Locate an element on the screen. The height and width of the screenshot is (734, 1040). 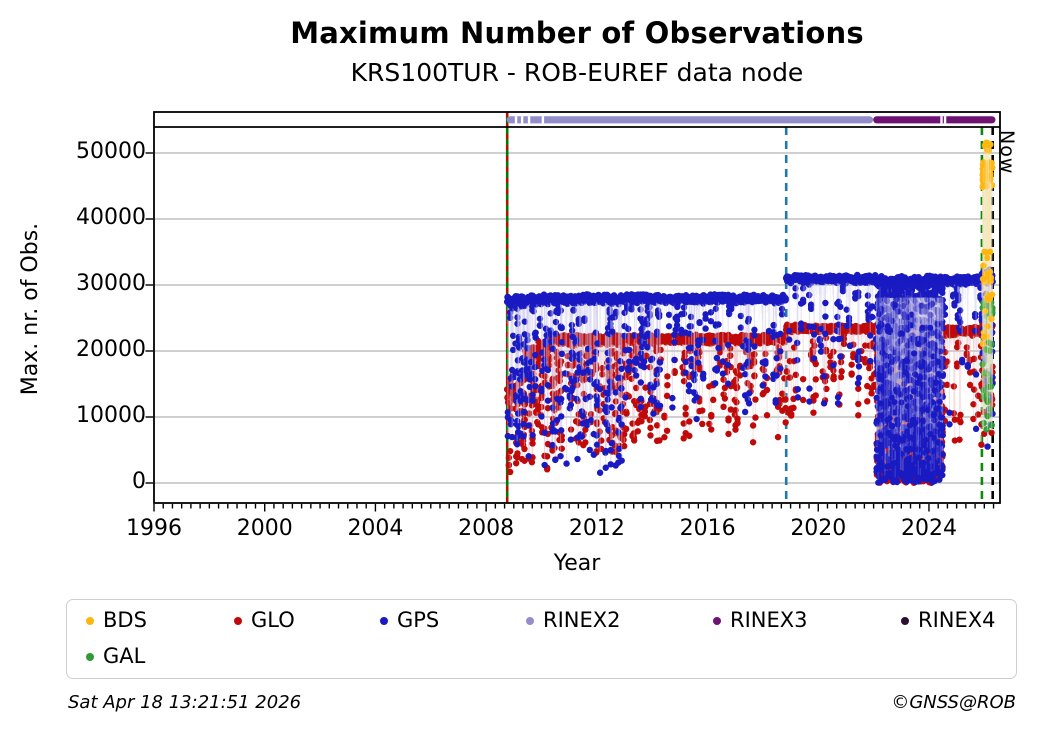
y-tick-10000: 10000 is located at coordinates (111, 415).